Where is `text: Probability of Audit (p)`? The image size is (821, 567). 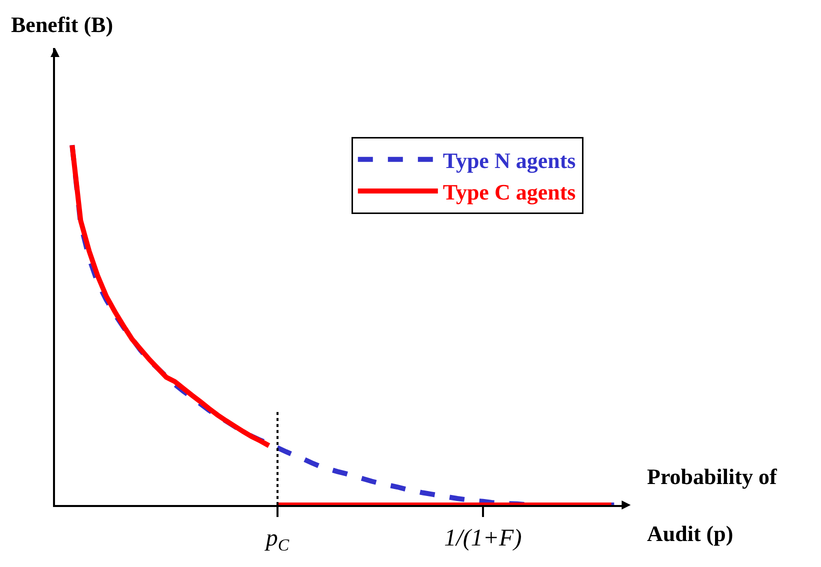
text: Probability of Audit (p) is located at coordinates (712, 505).